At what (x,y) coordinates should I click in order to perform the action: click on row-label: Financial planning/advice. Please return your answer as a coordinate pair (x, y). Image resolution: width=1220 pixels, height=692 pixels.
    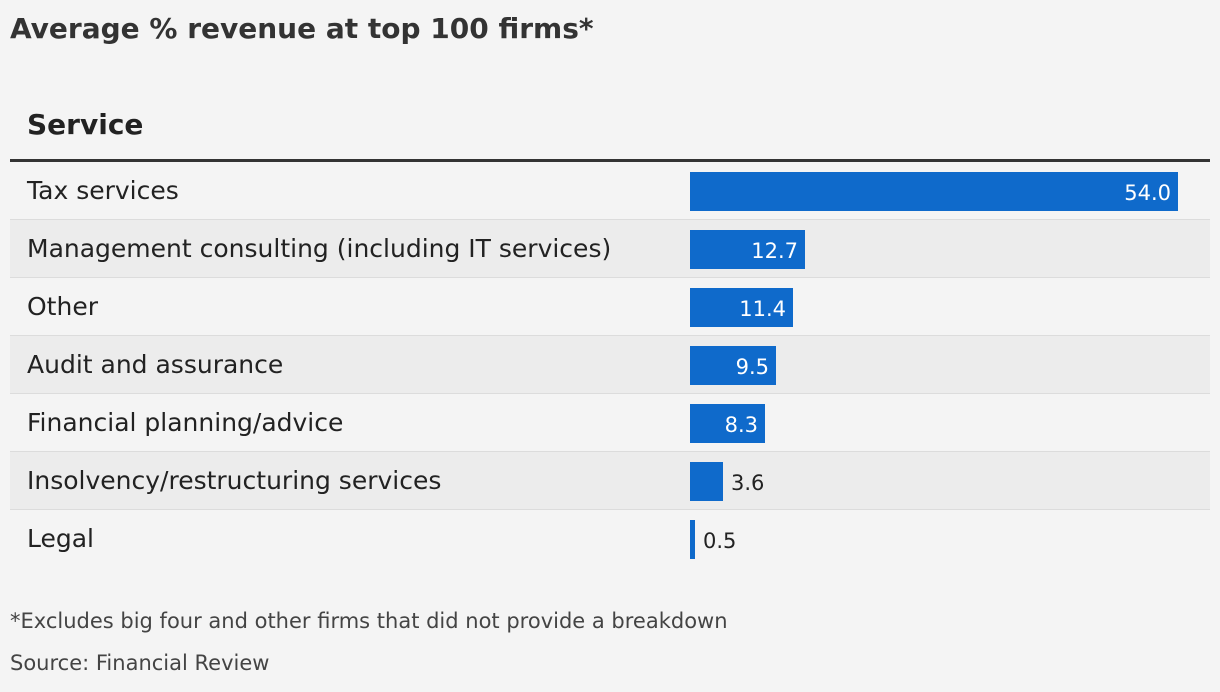
    Looking at the image, I should click on (185, 422).